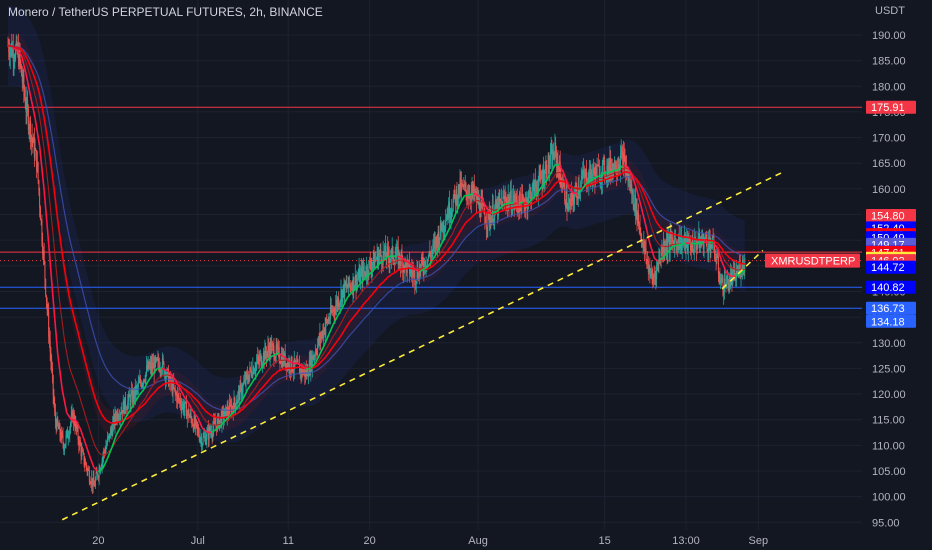 The image size is (932, 550). What do you see at coordinates (369, 541) in the screenshot?
I see `time-tick-label: 20` at bounding box center [369, 541].